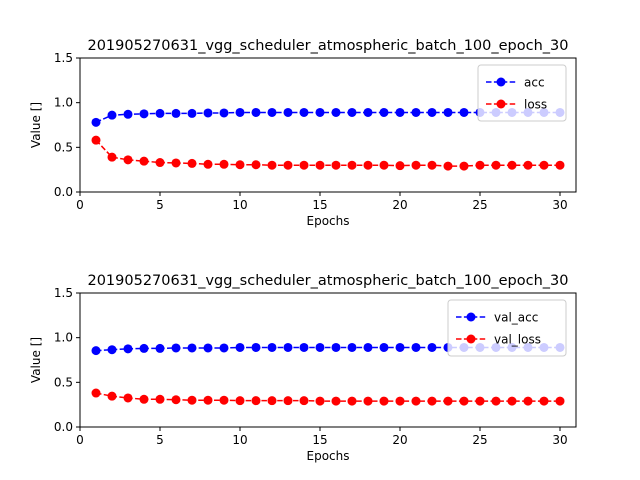 Image resolution: width=640 pixels, height=480 pixels. What do you see at coordinates (501, 104) in the screenshot?
I see `legend-marker-loss` at bounding box center [501, 104].